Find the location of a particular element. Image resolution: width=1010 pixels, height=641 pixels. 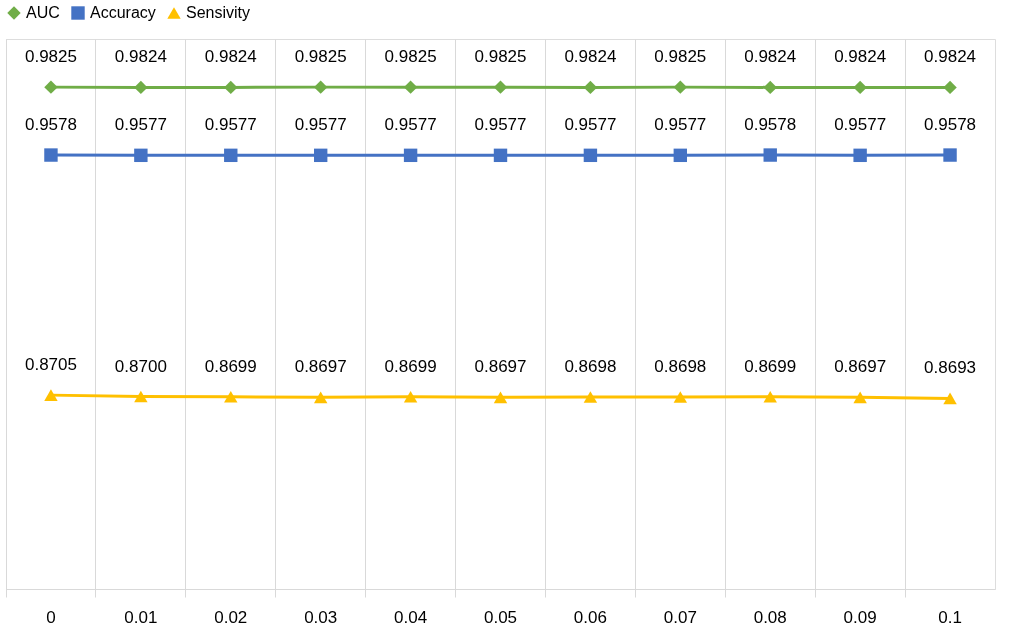

data-label: 0.8693 is located at coordinates (950, 368).